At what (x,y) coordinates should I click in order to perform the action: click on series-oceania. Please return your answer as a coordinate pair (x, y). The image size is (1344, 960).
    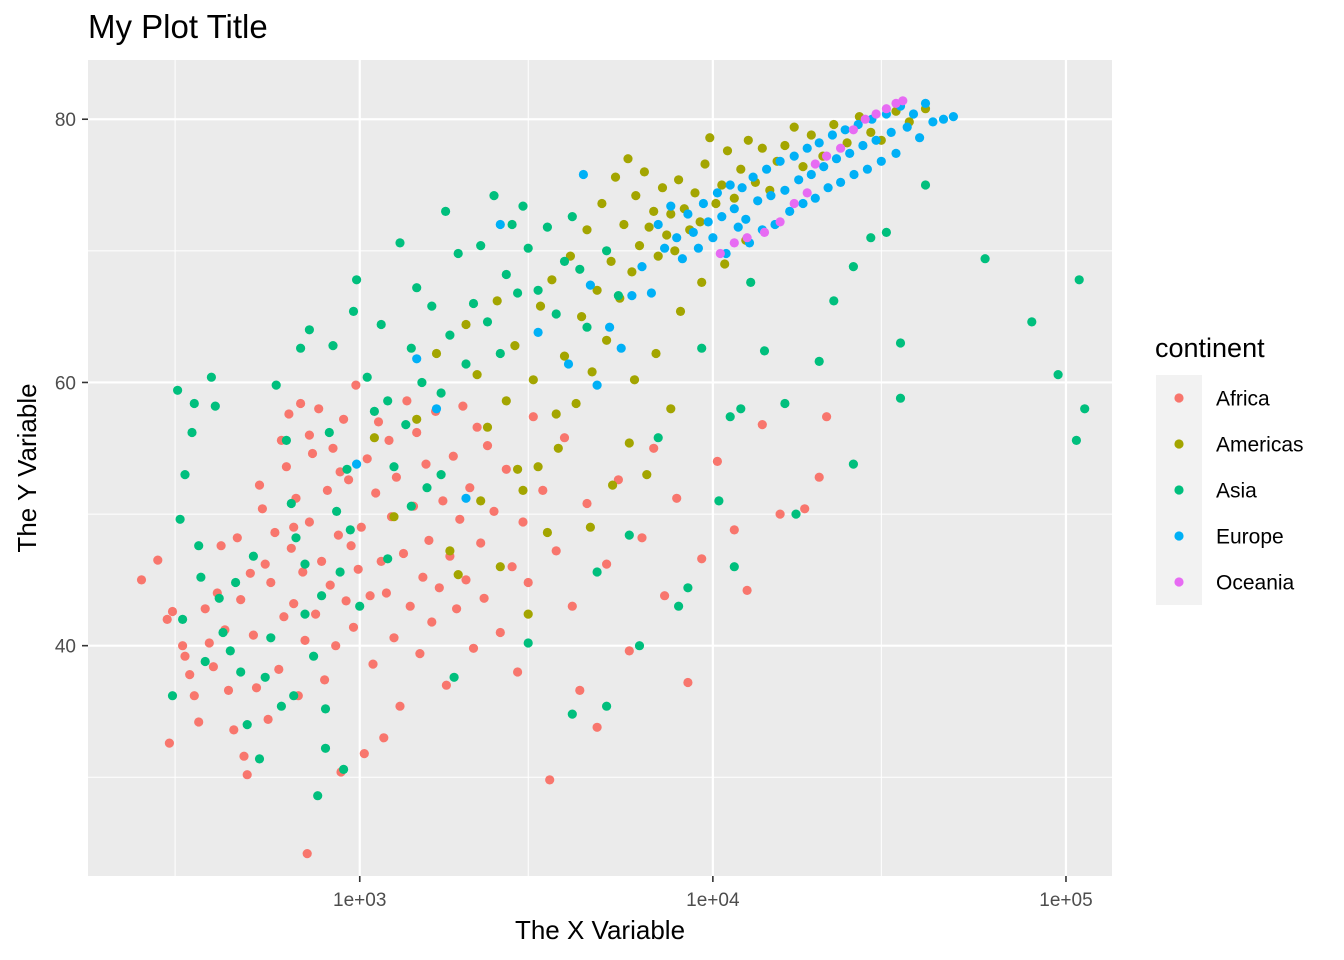
    Looking at the image, I should click on (811, 177).